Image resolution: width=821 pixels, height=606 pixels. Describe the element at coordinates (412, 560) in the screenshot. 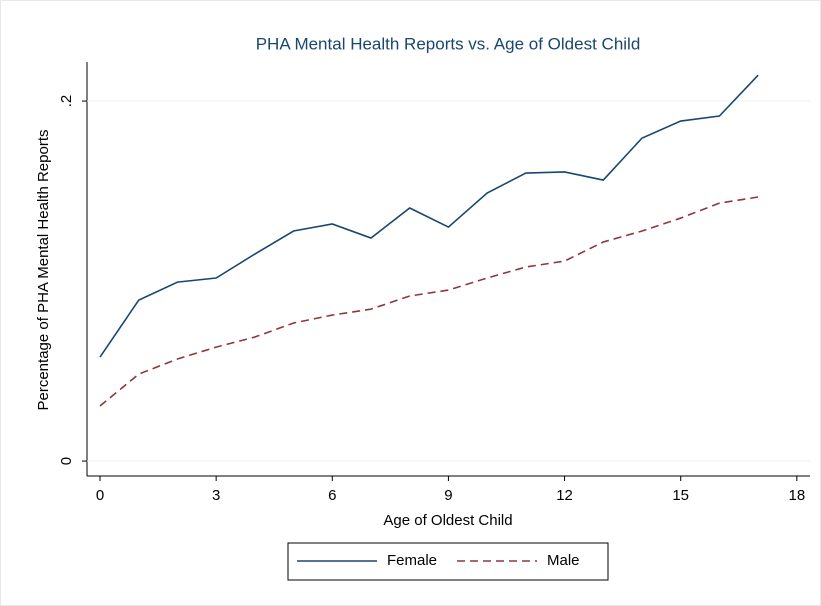

I see `legend-label: Female` at that location.